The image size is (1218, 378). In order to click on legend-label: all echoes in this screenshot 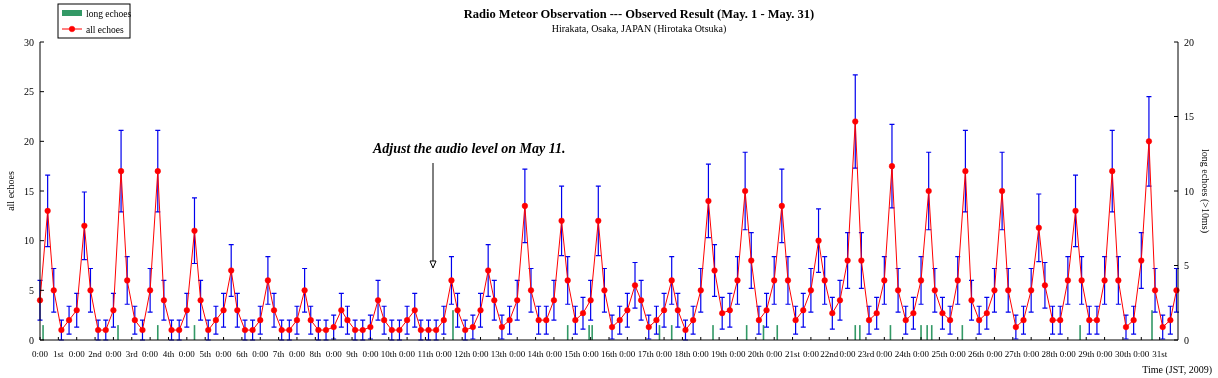, I will do `click(105, 29)`.